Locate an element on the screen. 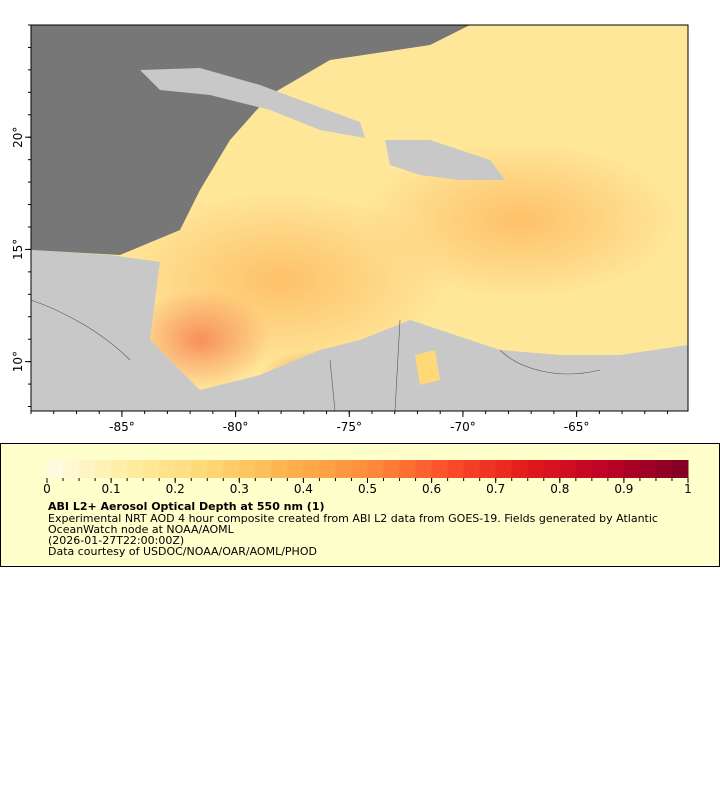 This screenshot has height=804, width=720. x-tick-label: -75° is located at coordinates (349, 427).